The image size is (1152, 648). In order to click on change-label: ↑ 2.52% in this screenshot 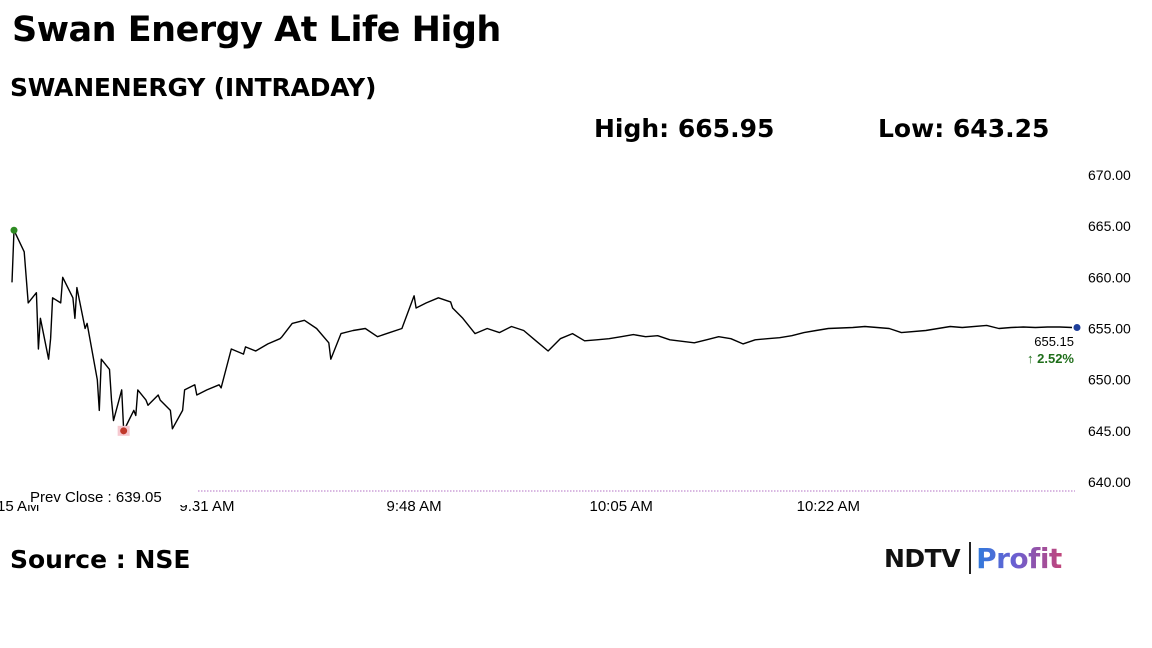, I will do `click(1050, 358)`.